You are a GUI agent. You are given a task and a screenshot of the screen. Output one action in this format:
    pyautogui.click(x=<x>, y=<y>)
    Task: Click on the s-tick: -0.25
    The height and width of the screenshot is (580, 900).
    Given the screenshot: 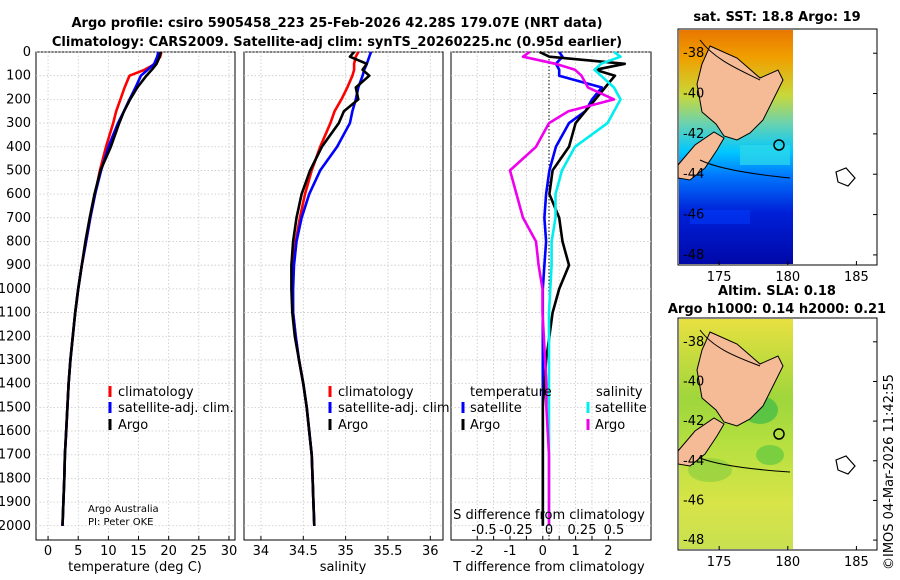 What is the action you would take?
    pyautogui.click(x=516, y=530)
    